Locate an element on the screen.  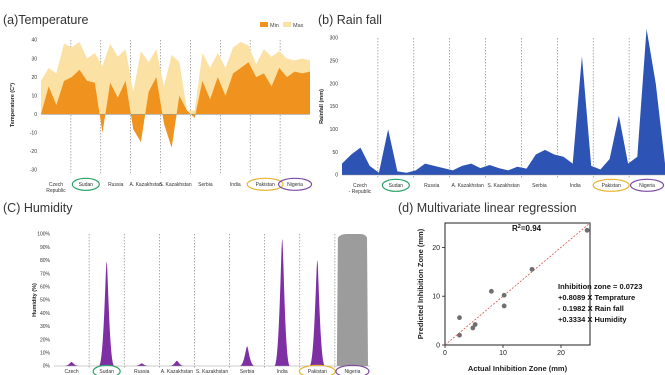
equation-line-3: - 0.1982 X Rain fall is located at coordinates (591, 308).